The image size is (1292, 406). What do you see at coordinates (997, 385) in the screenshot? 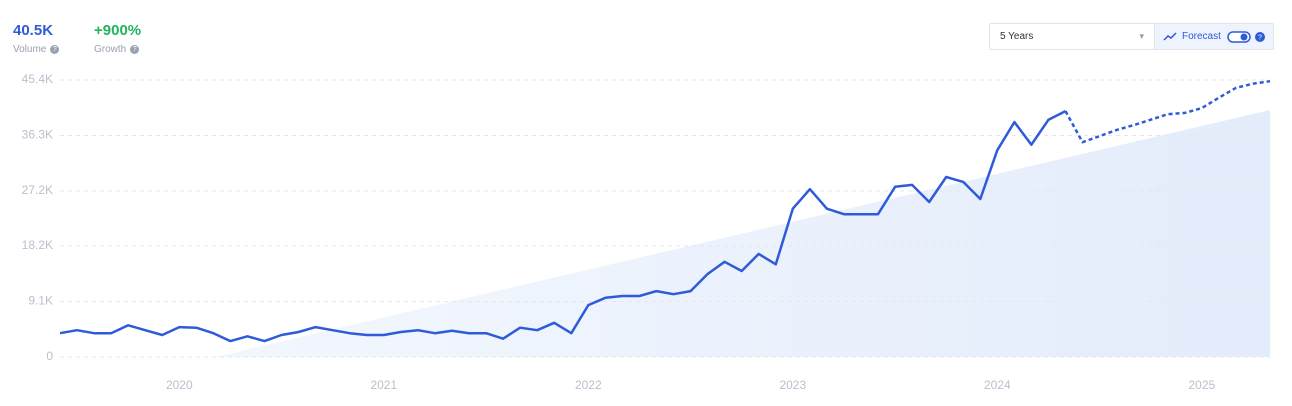
I see `x-tick-label: 2024` at bounding box center [997, 385].